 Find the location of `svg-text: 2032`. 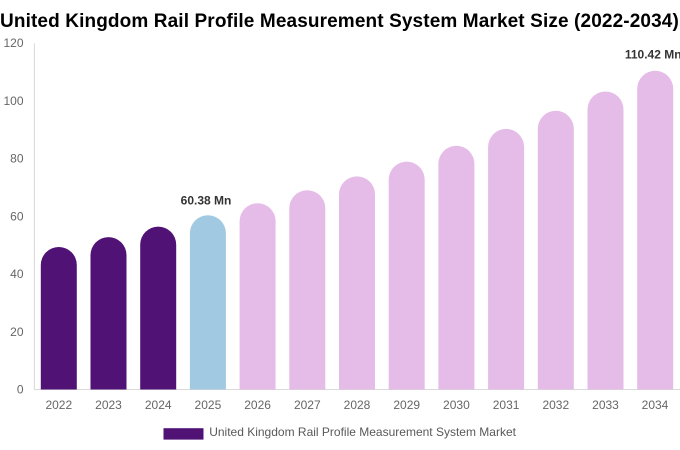

svg-text: 2032 is located at coordinates (555, 405).